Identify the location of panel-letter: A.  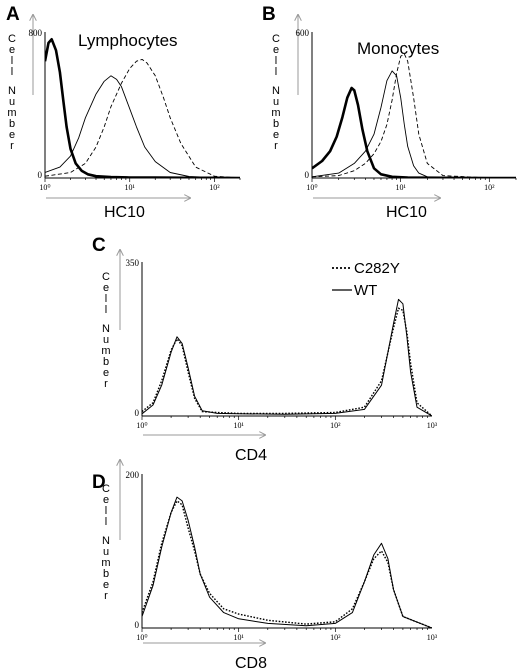
(13, 14).